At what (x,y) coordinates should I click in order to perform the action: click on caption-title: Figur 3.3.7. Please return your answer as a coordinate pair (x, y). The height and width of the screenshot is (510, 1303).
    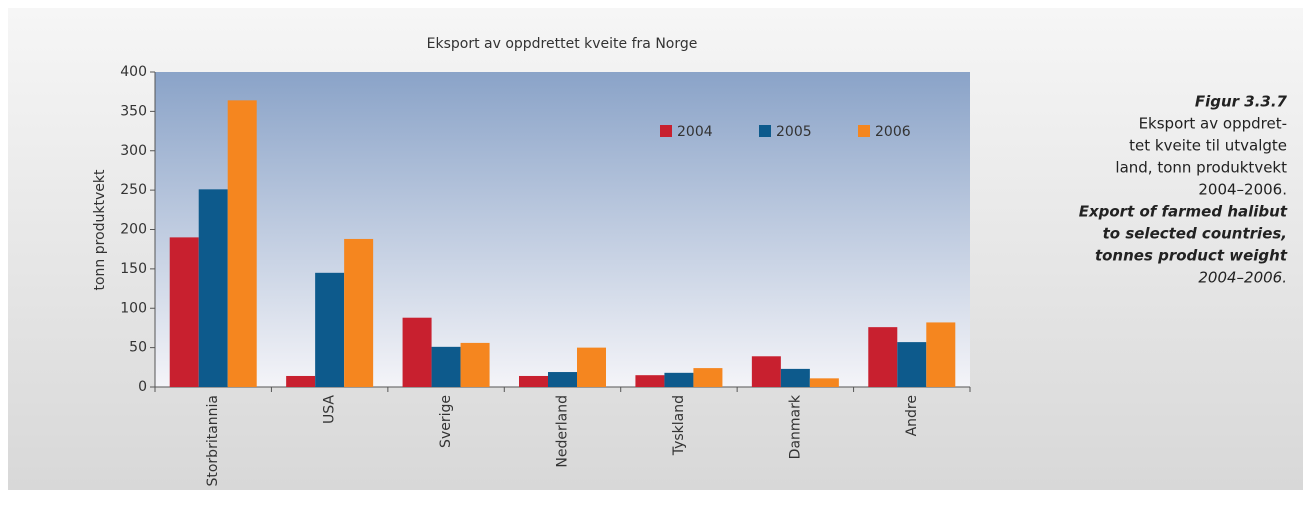
    Looking at the image, I should click on (1241, 102).